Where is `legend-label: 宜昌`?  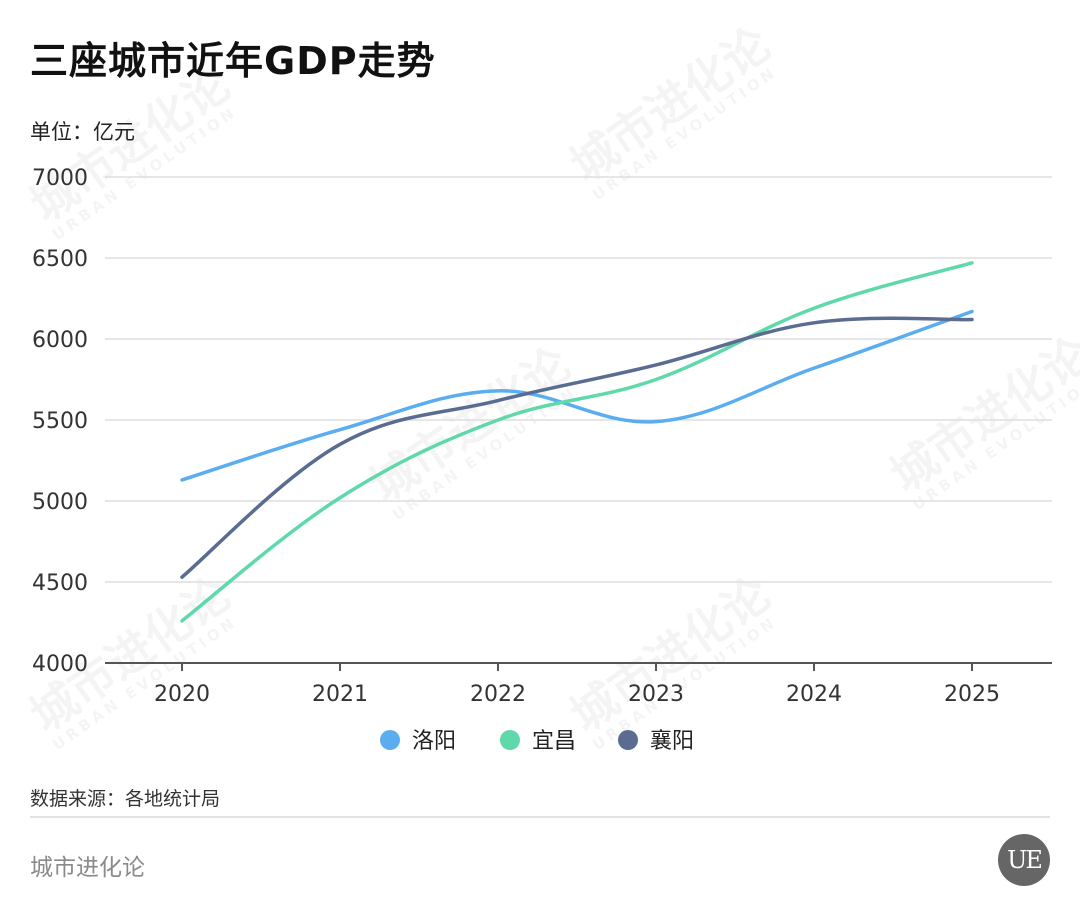 legend-label: 宜昌 is located at coordinates (554, 741).